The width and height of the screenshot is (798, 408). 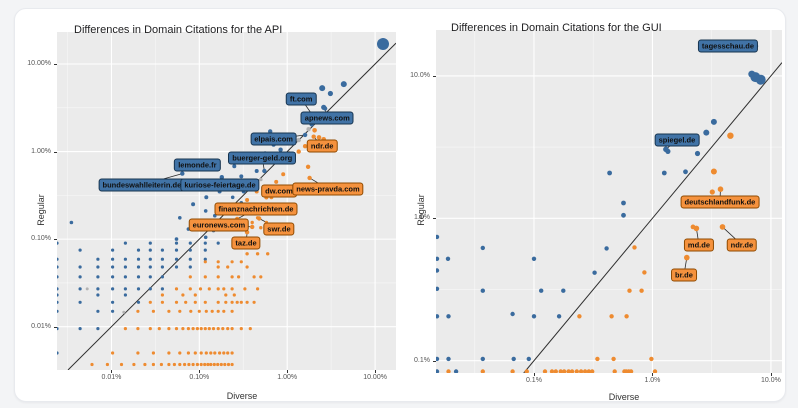 I want to click on x-tick-label: 10.00%, so click(x=375, y=377).